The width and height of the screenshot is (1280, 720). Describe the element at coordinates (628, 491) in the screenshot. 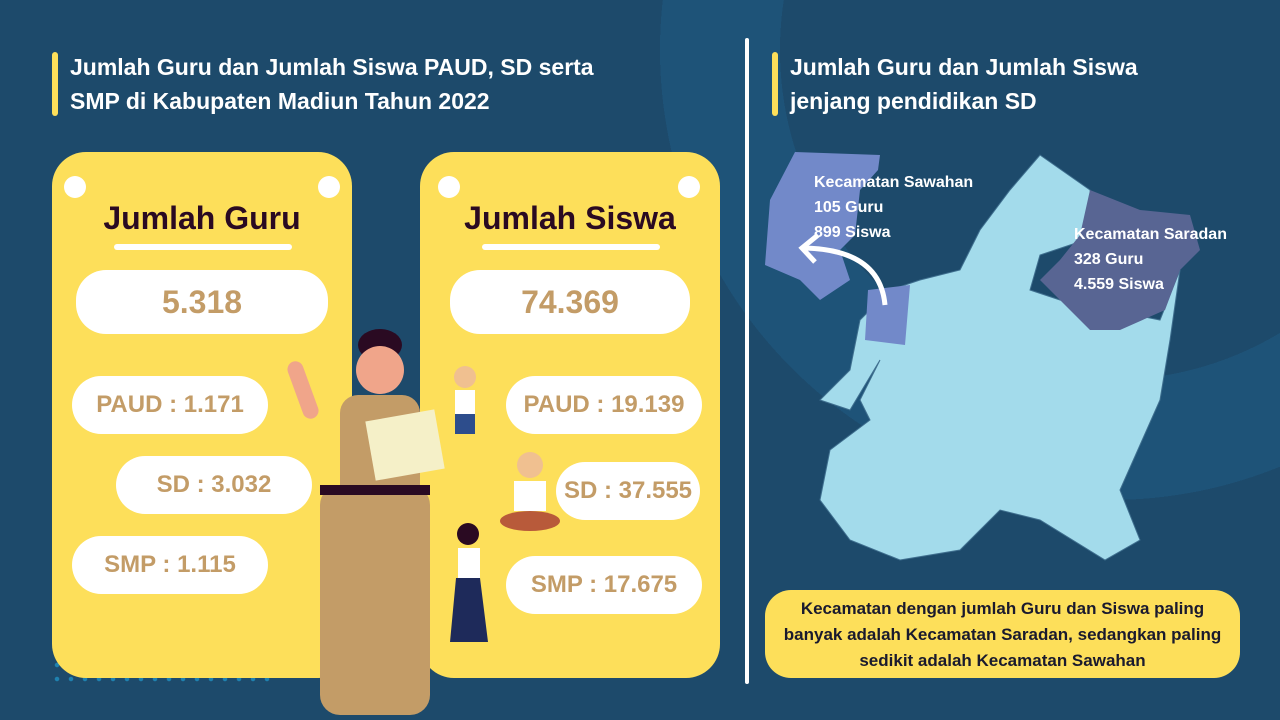

I see `siswa-sd: SD : 37.555` at that location.